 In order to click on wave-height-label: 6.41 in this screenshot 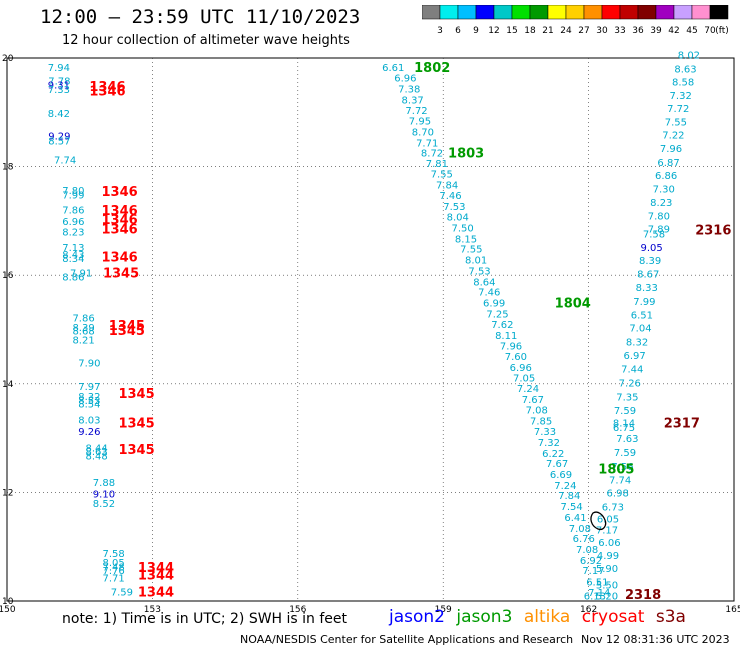, I will do `click(575, 518)`.